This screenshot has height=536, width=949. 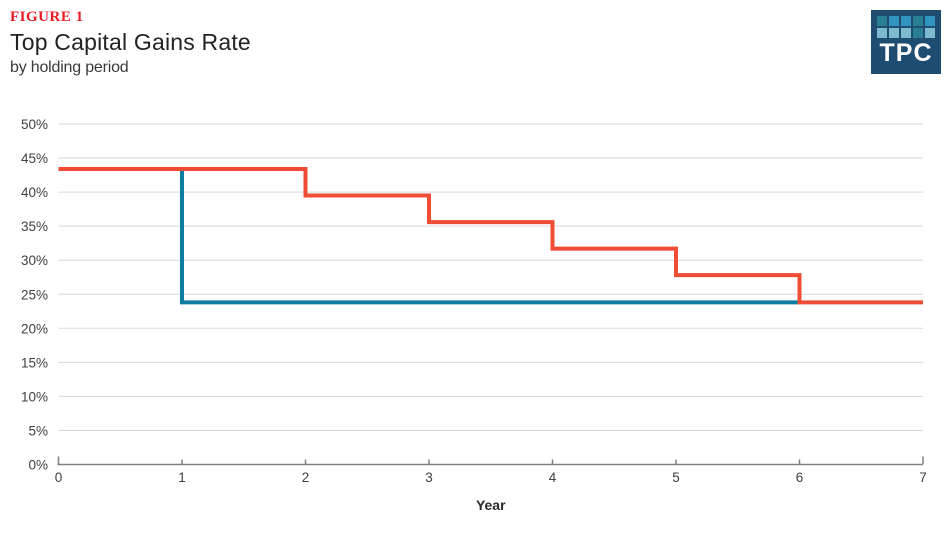 What do you see at coordinates (306, 477) in the screenshot?
I see `x-tick-label: 2` at bounding box center [306, 477].